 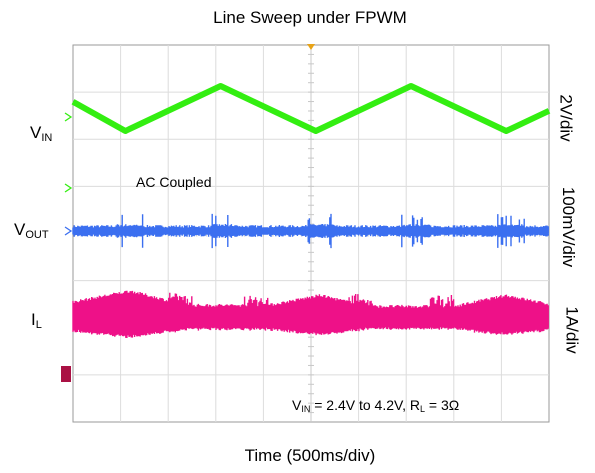 I want to click on trigger-marker, so click(x=311, y=47).